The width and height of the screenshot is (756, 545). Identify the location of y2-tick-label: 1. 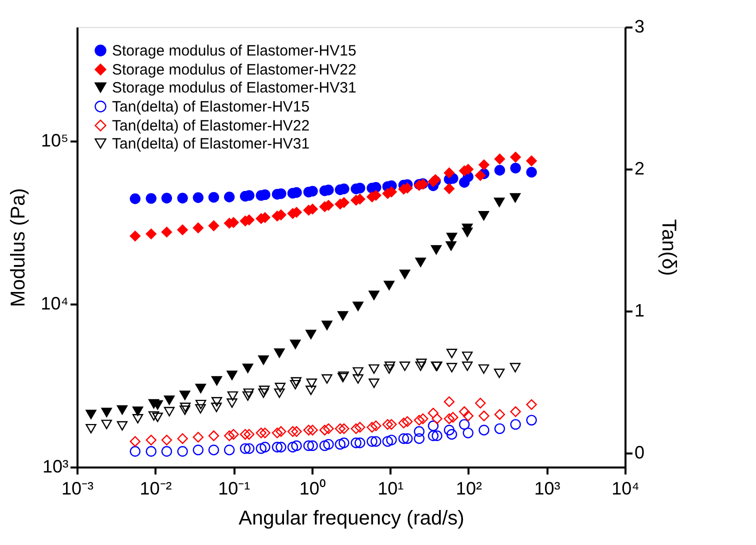
(639, 310).